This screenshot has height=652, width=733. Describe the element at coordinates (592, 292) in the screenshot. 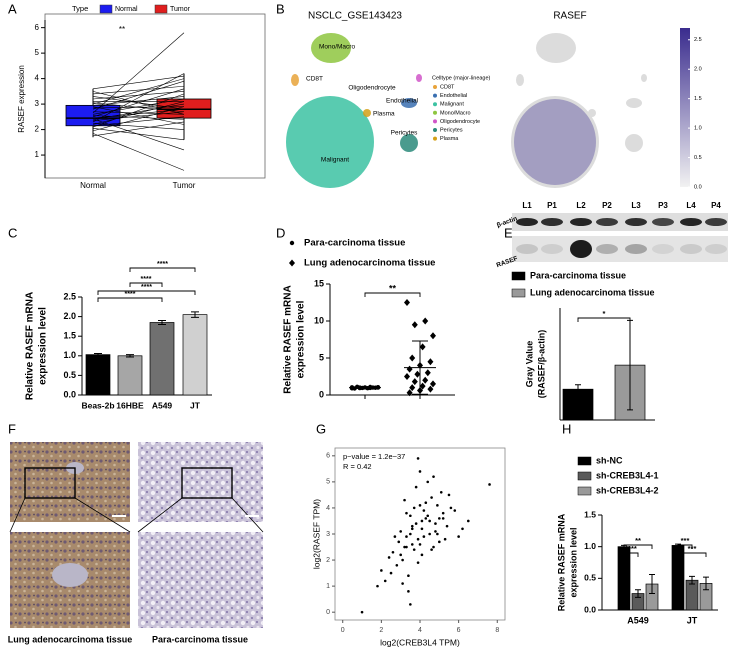

I see `legend-label: Lung adenocarcinoma tissue` at that location.